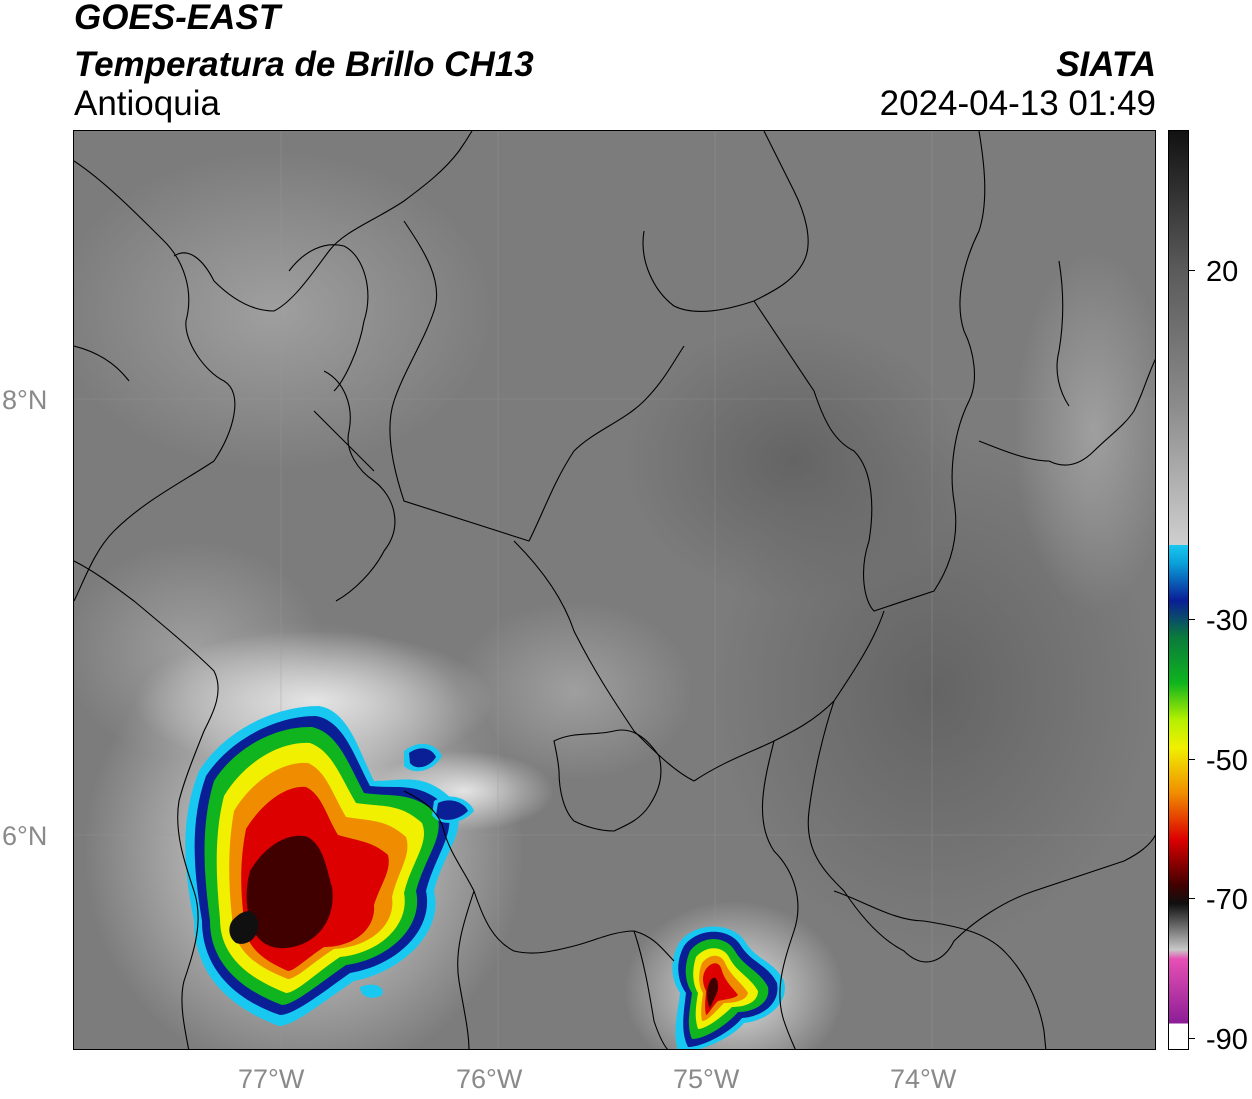  Describe the element at coordinates (1222, 272) in the screenshot. I see `colorbar-label: 20` at that location.